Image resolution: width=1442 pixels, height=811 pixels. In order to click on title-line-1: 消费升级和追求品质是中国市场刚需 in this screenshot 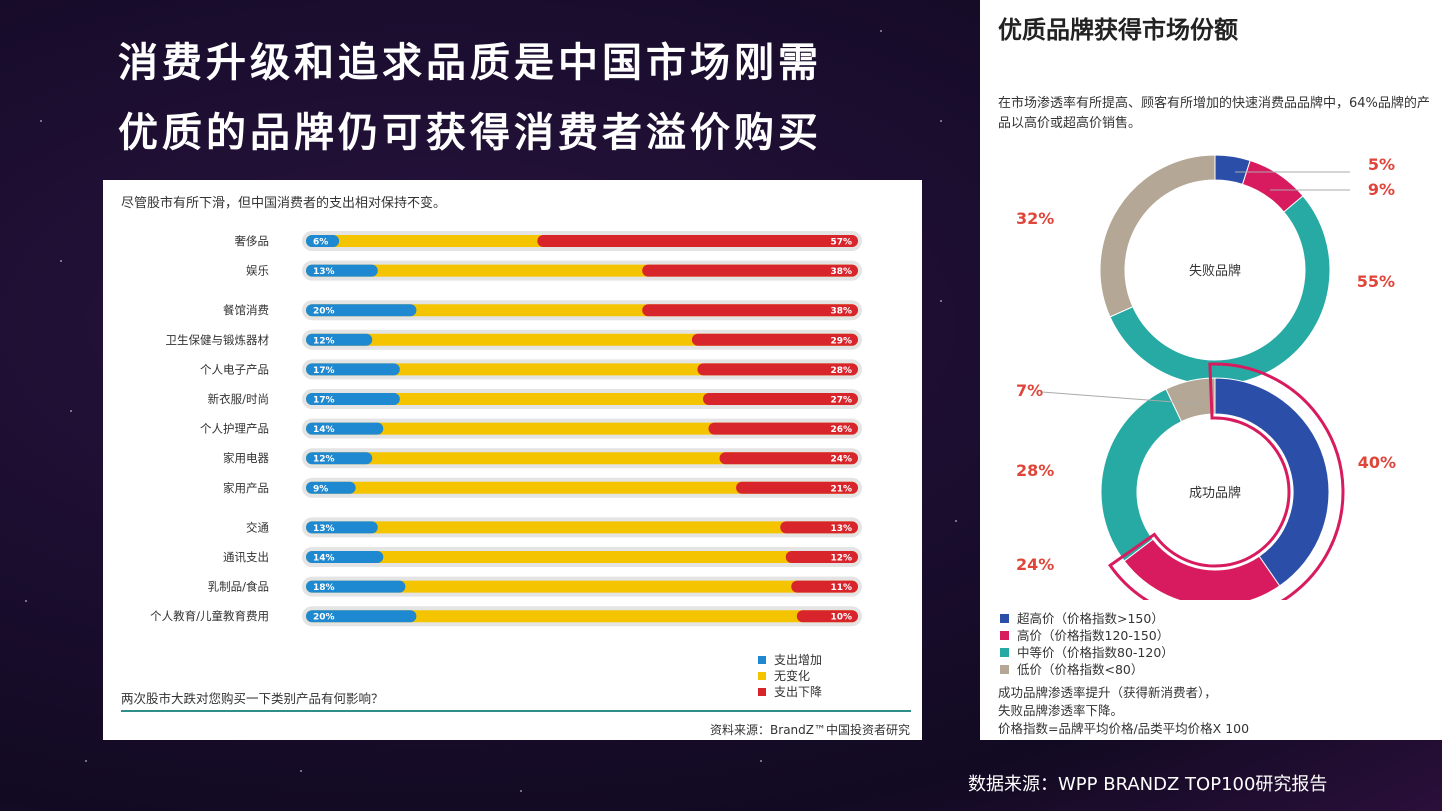, I will do `click(470, 62)`.